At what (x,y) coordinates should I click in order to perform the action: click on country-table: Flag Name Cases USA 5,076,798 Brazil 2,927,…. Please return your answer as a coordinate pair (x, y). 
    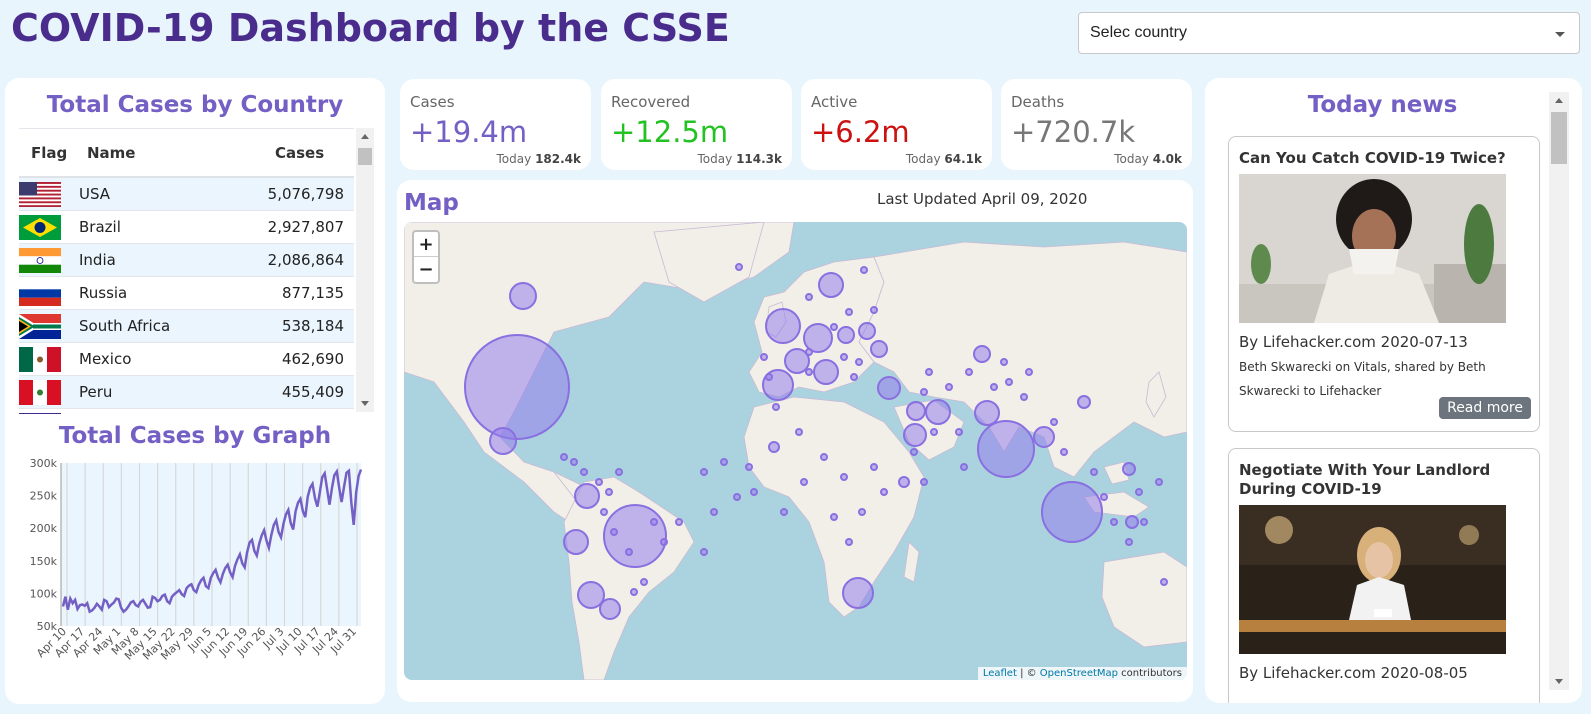
    Looking at the image, I should click on (197, 271).